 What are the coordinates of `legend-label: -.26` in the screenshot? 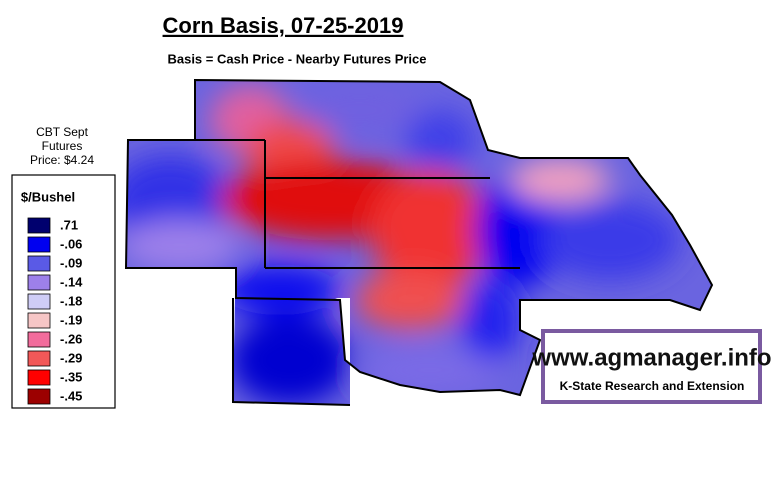 It's located at (71, 338).